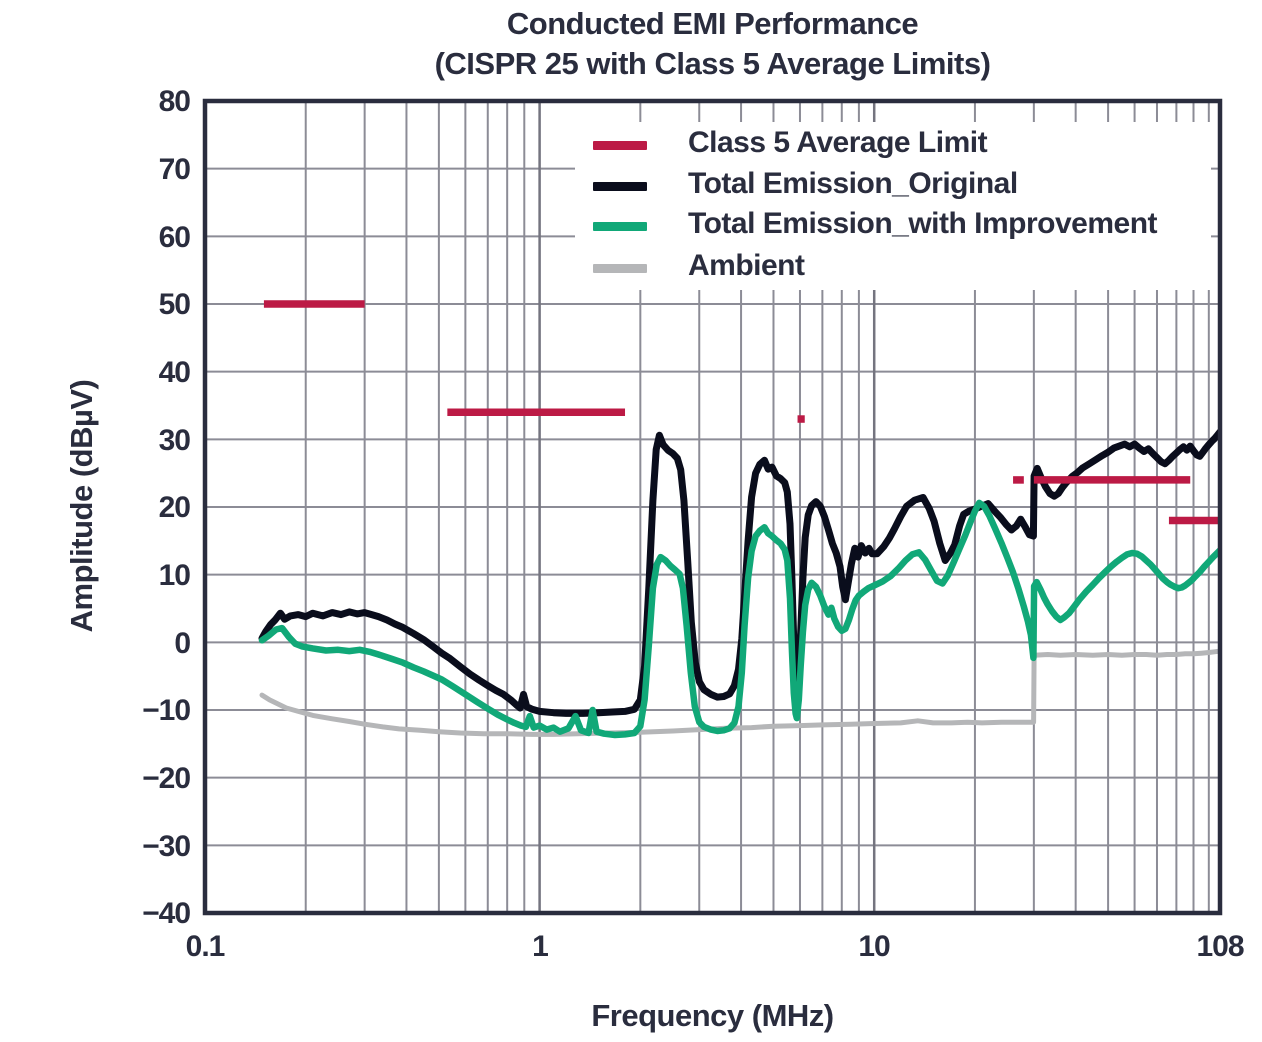 The image size is (1262, 1042). Describe the element at coordinates (746, 265) in the screenshot. I see `legend-label-ambient: Ambient` at that location.